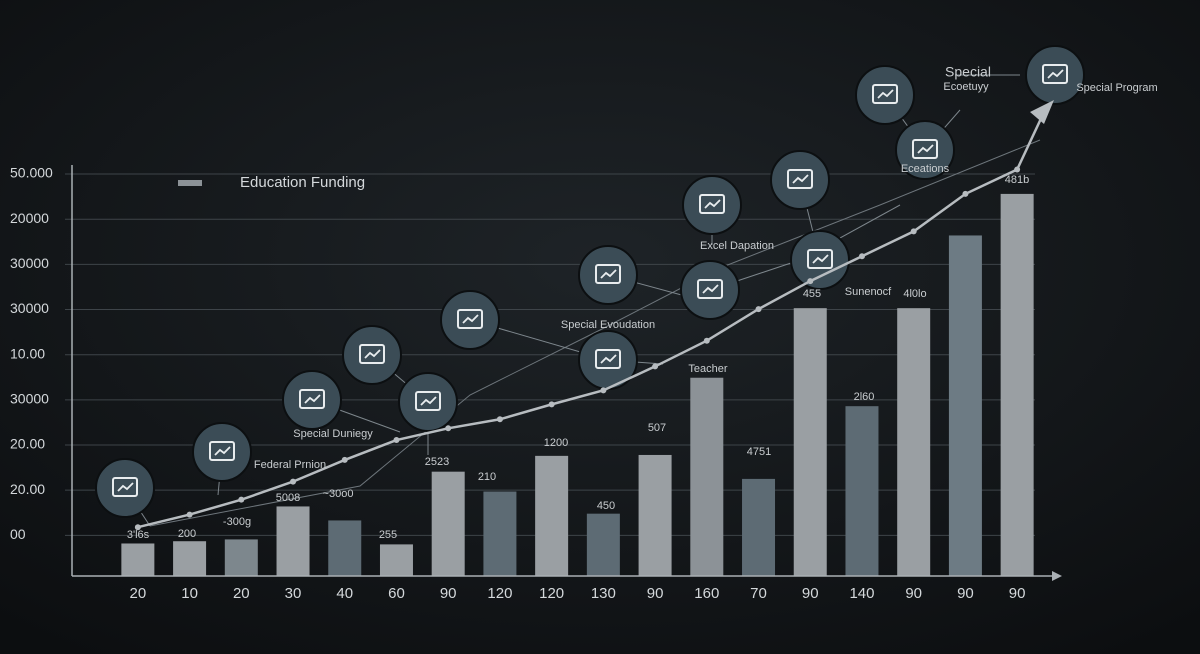 This screenshot has height=654, width=1200. Describe the element at coordinates (759, 452) in the screenshot. I see `annotation: 4751` at that location.